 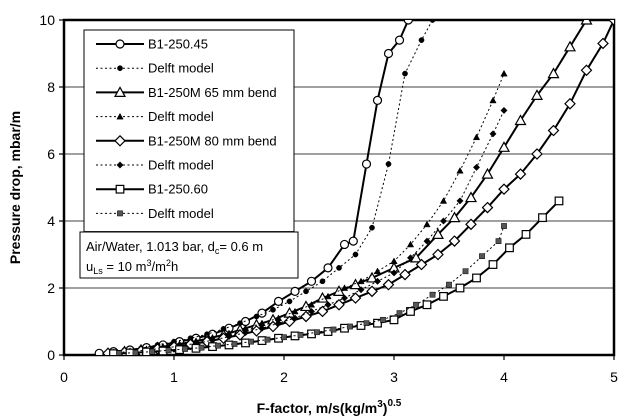 What do you see at coordinates (51, 221) in the screenshot?
I see `y-tick-label: 4` at bounding box center [51, 221].